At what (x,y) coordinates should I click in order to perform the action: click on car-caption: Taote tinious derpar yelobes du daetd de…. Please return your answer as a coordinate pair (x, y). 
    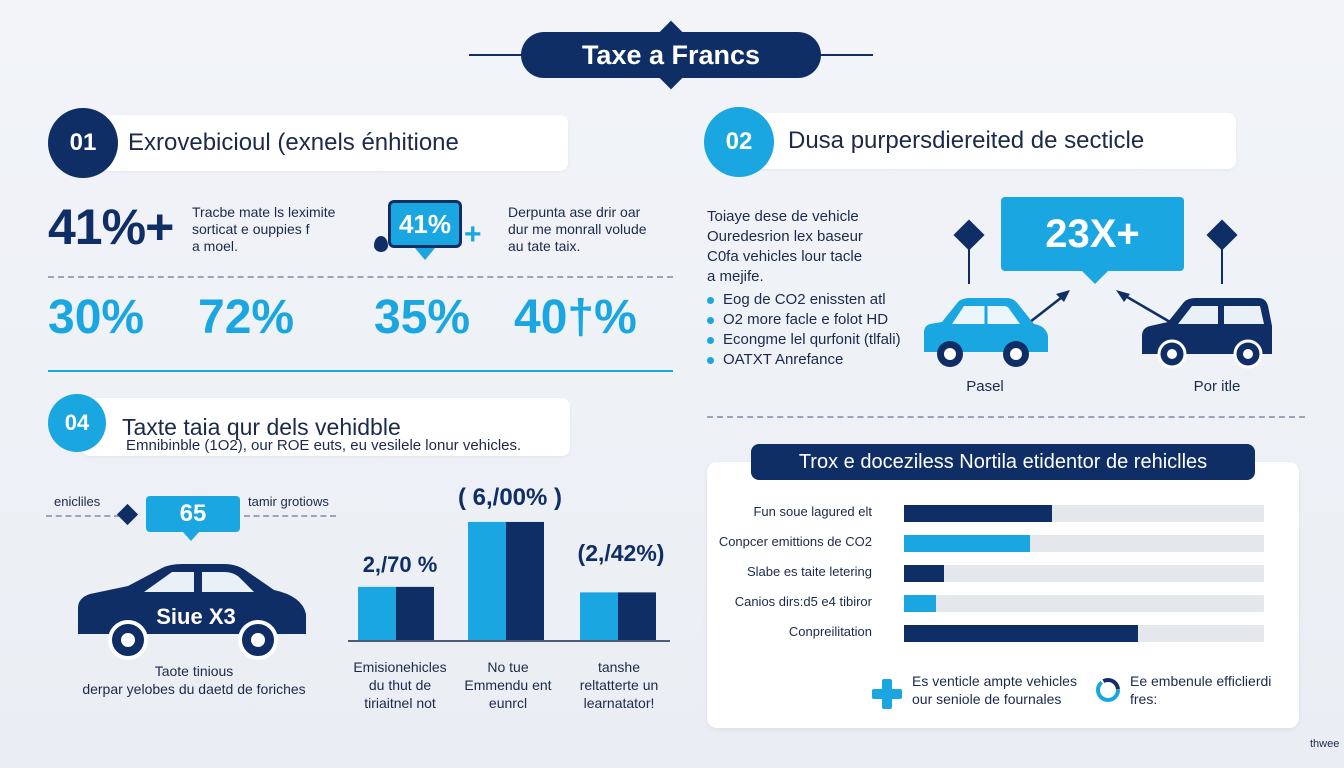
    Looking at the image, I should click on (194, 680).